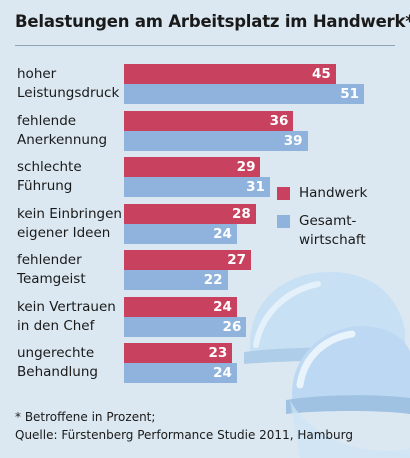  Describe the element at coordinates (216, 140) in the screenshot. I see `bar-gesamtwirtschaft: 39` at that location.